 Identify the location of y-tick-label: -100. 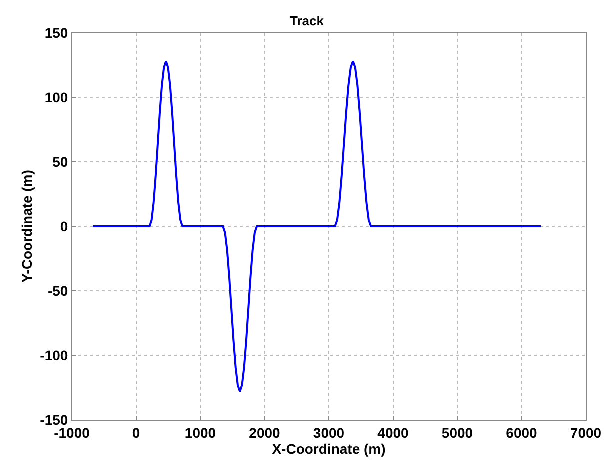
(54, 355).